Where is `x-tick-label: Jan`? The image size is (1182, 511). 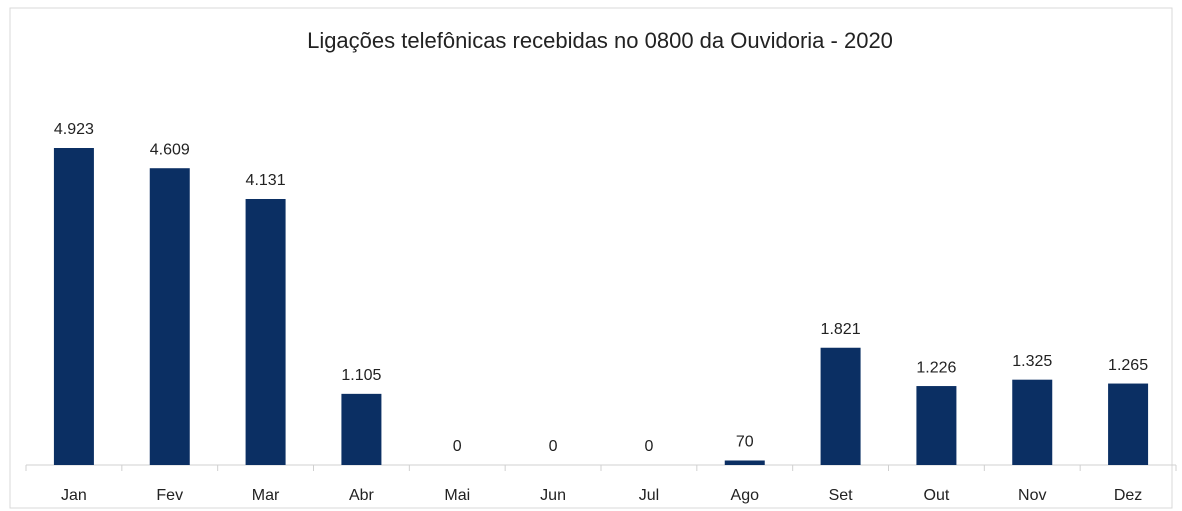 x-tick-label: Jan is located at coordinates (74, 495).